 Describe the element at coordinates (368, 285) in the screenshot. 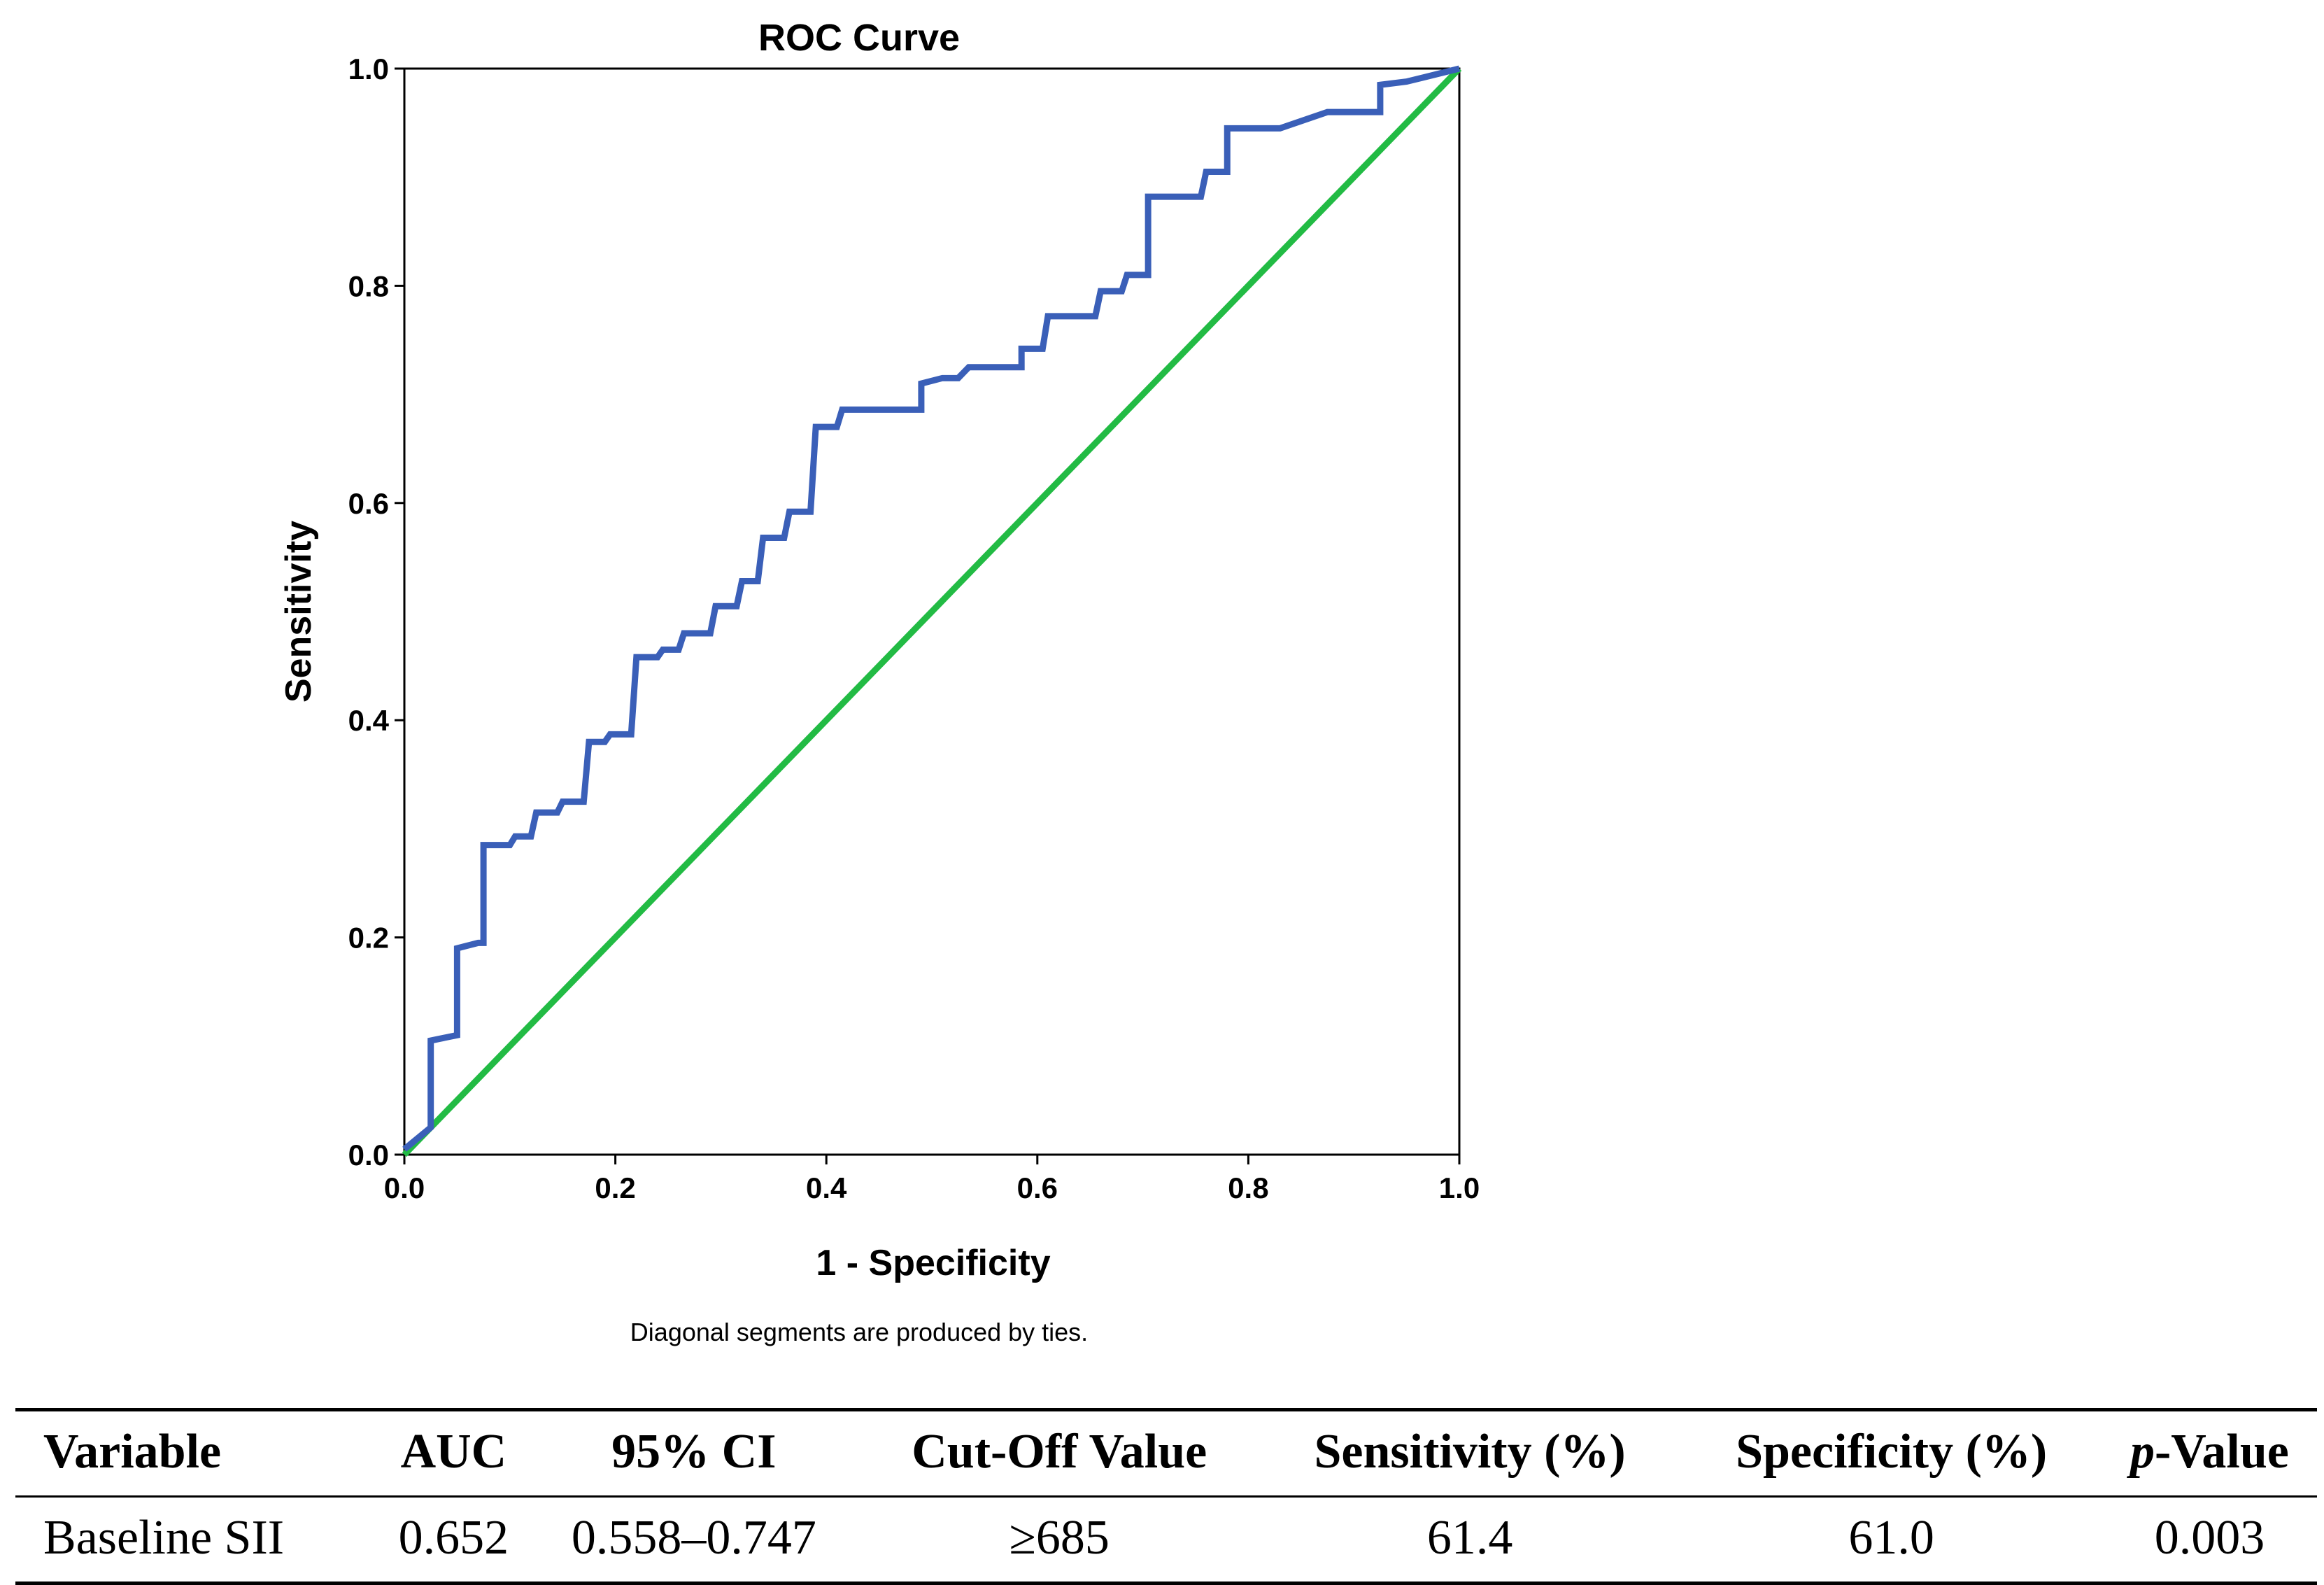

I see `y-tick-label: 0.8` at that location.